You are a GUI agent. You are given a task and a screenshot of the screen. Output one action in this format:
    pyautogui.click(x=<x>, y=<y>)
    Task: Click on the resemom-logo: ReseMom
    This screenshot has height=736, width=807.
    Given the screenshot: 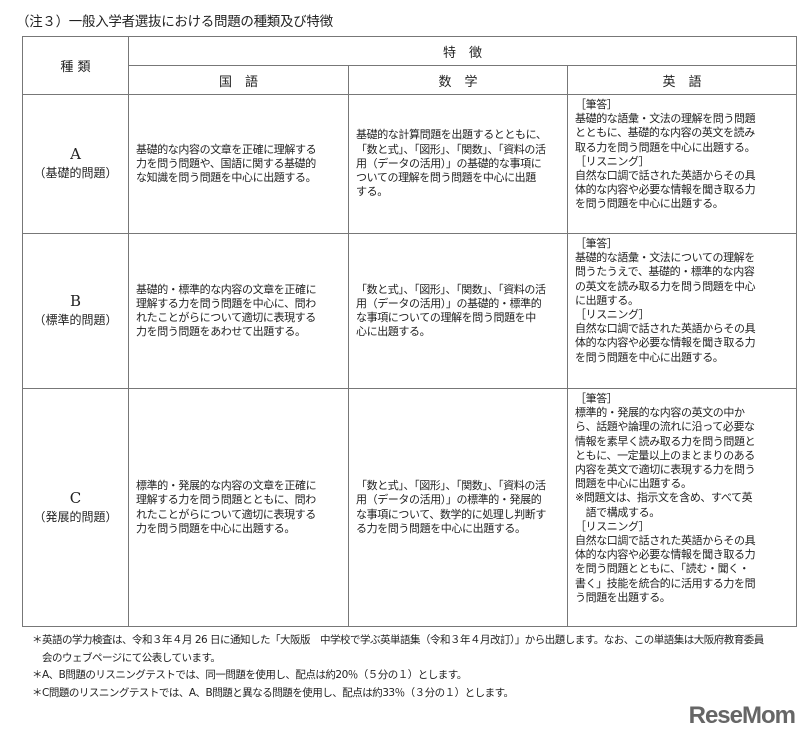 What is the action you would take?
    pyautogui.click(x=742, y=715)
    